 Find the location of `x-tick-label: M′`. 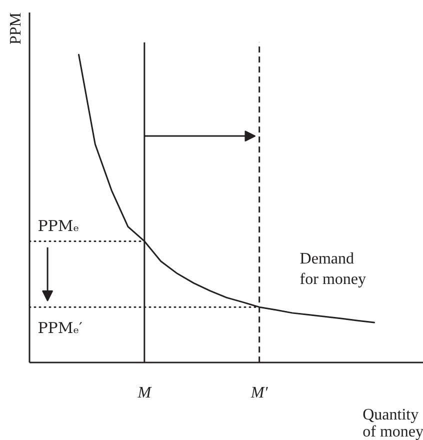

x-tick-label: M′ is located at coordinates (259, 393).